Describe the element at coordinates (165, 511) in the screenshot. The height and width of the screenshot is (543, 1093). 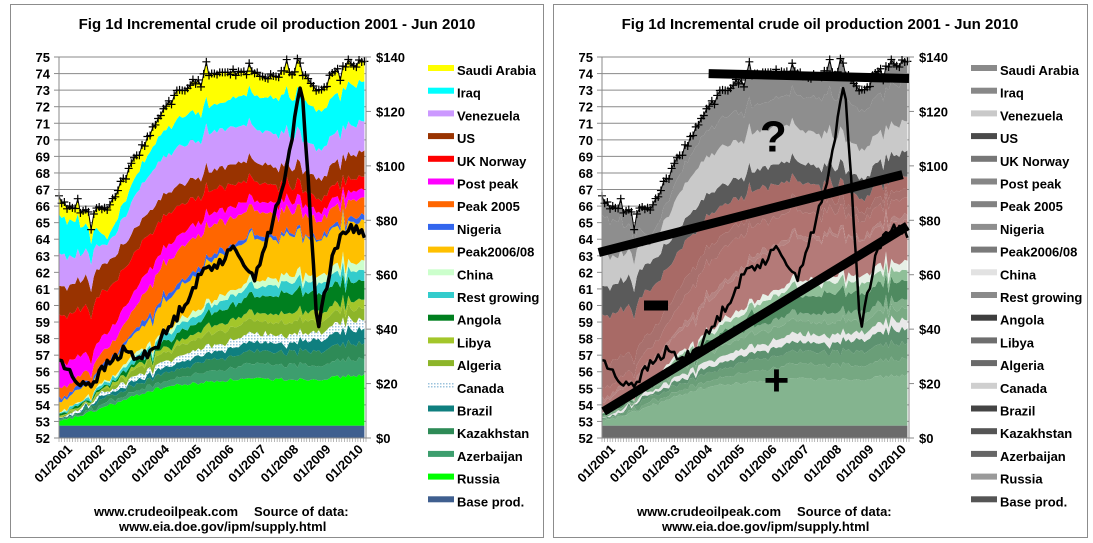
I see `footer-site: www.crudeoilpeak.com` at that location.